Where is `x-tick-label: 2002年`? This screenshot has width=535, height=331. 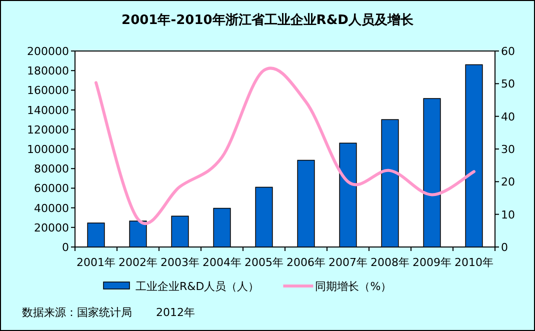
x-tick-label: 2002年 is located at coordinates (138, 262).